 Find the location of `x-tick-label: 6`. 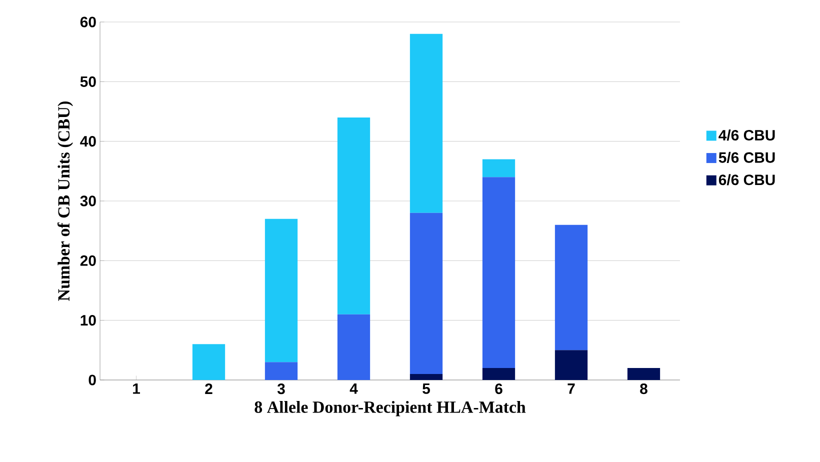

x-tick-label: 6 is located at coordinates (498, 389).